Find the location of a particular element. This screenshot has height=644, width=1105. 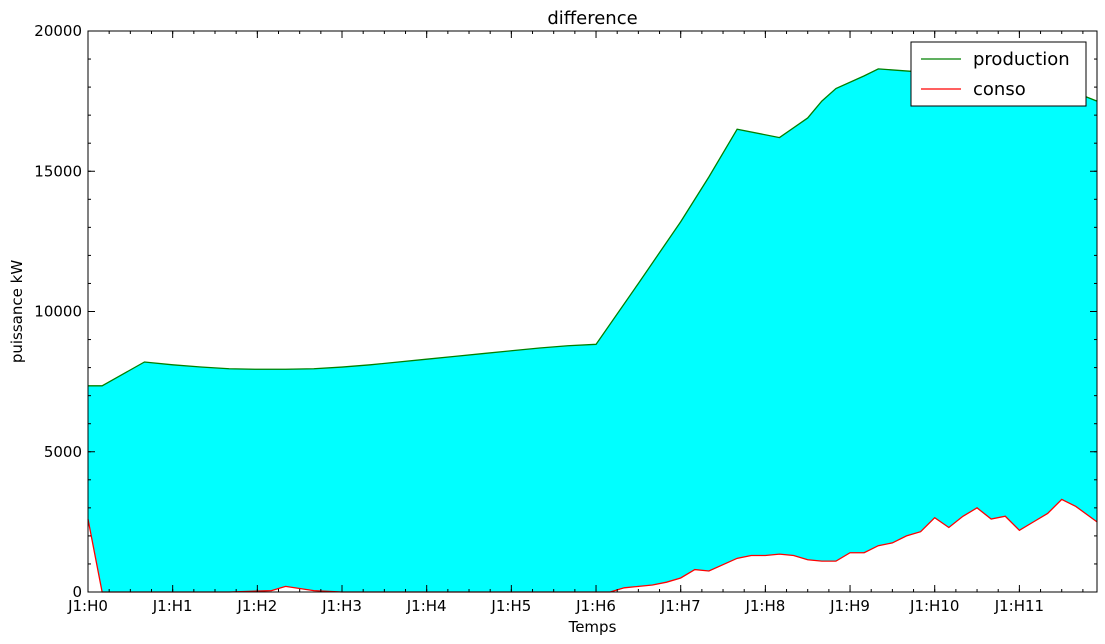

x-tick-label: J1:H6 is located at coordinates (595, 606).